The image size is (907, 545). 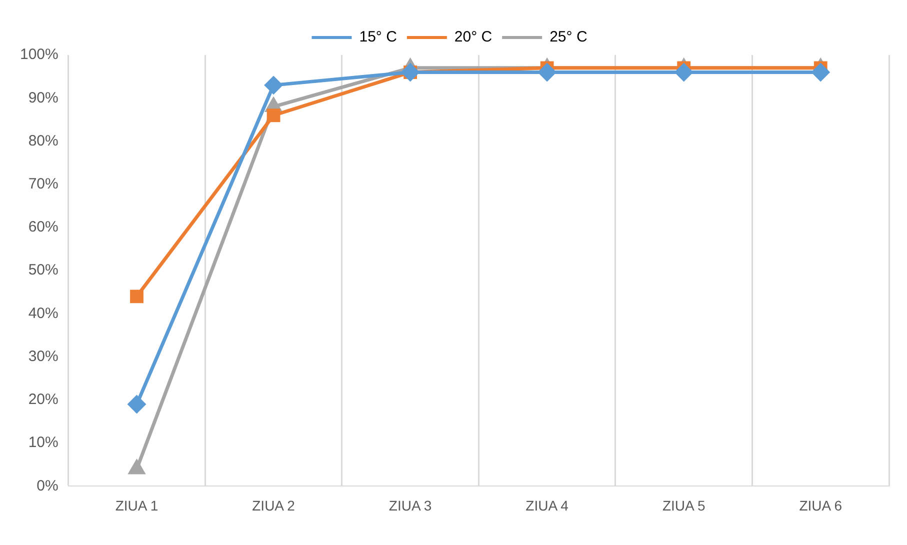 I want to click on y-tick-label: 50%, so click(x=43, y=270).